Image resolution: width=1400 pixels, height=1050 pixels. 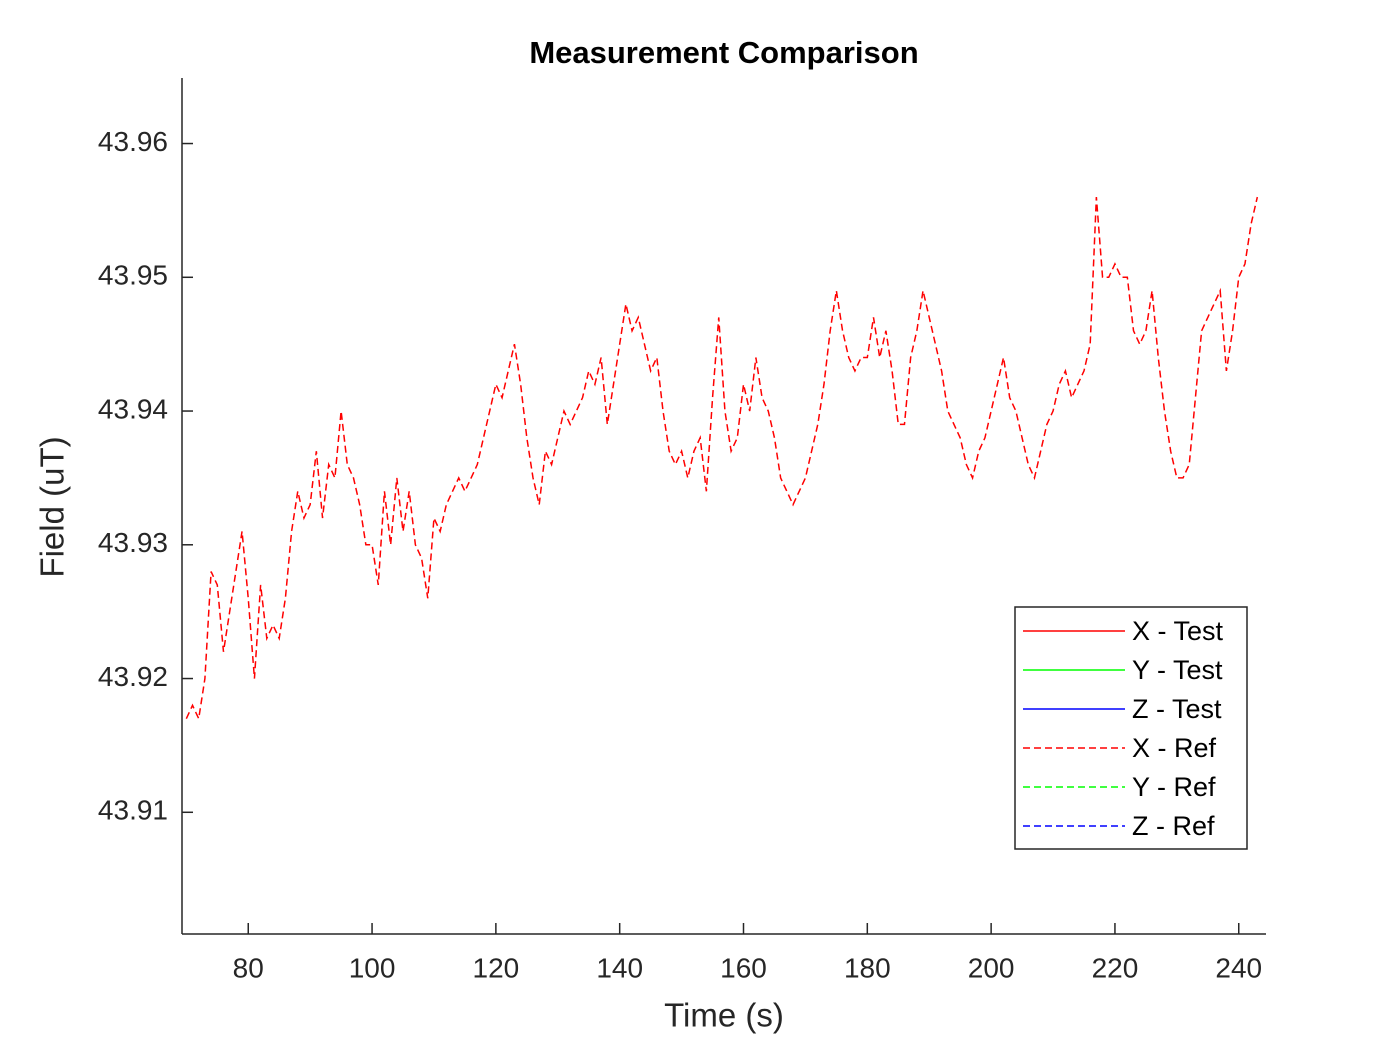 I want to click on legend-label: Y - Test, so click(x=1177, y=670).